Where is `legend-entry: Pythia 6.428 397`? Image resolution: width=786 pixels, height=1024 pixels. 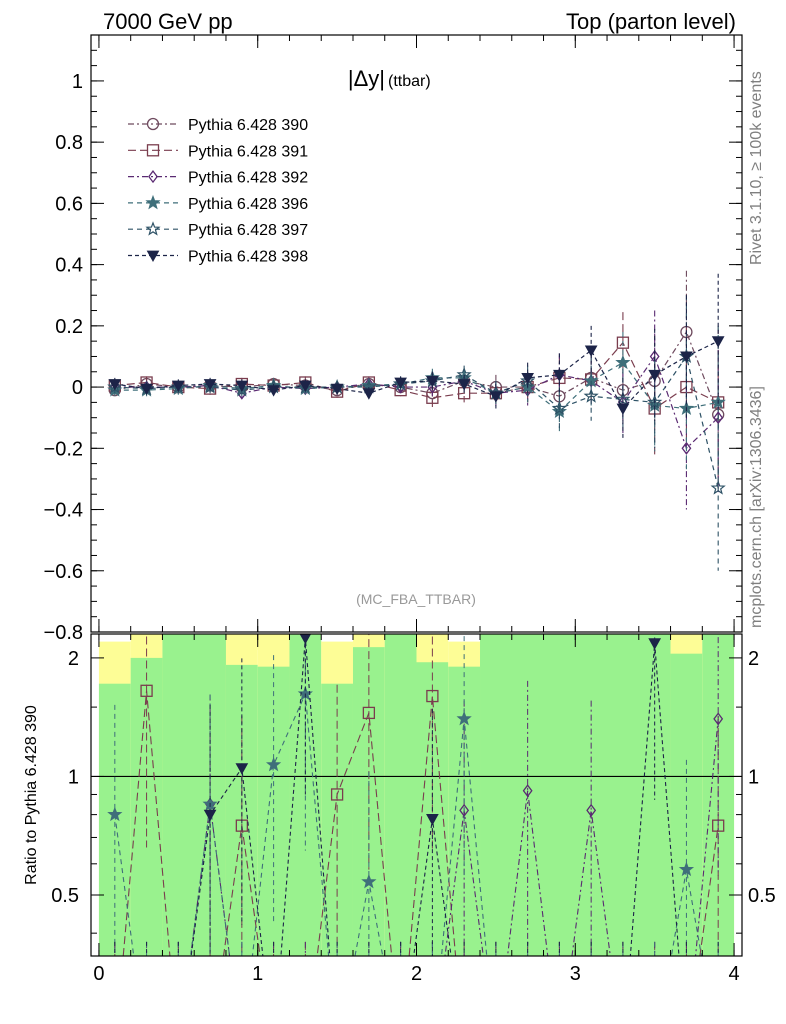
legend-entry: Pythia 6.428 397 is located at coordinates (218, 230).